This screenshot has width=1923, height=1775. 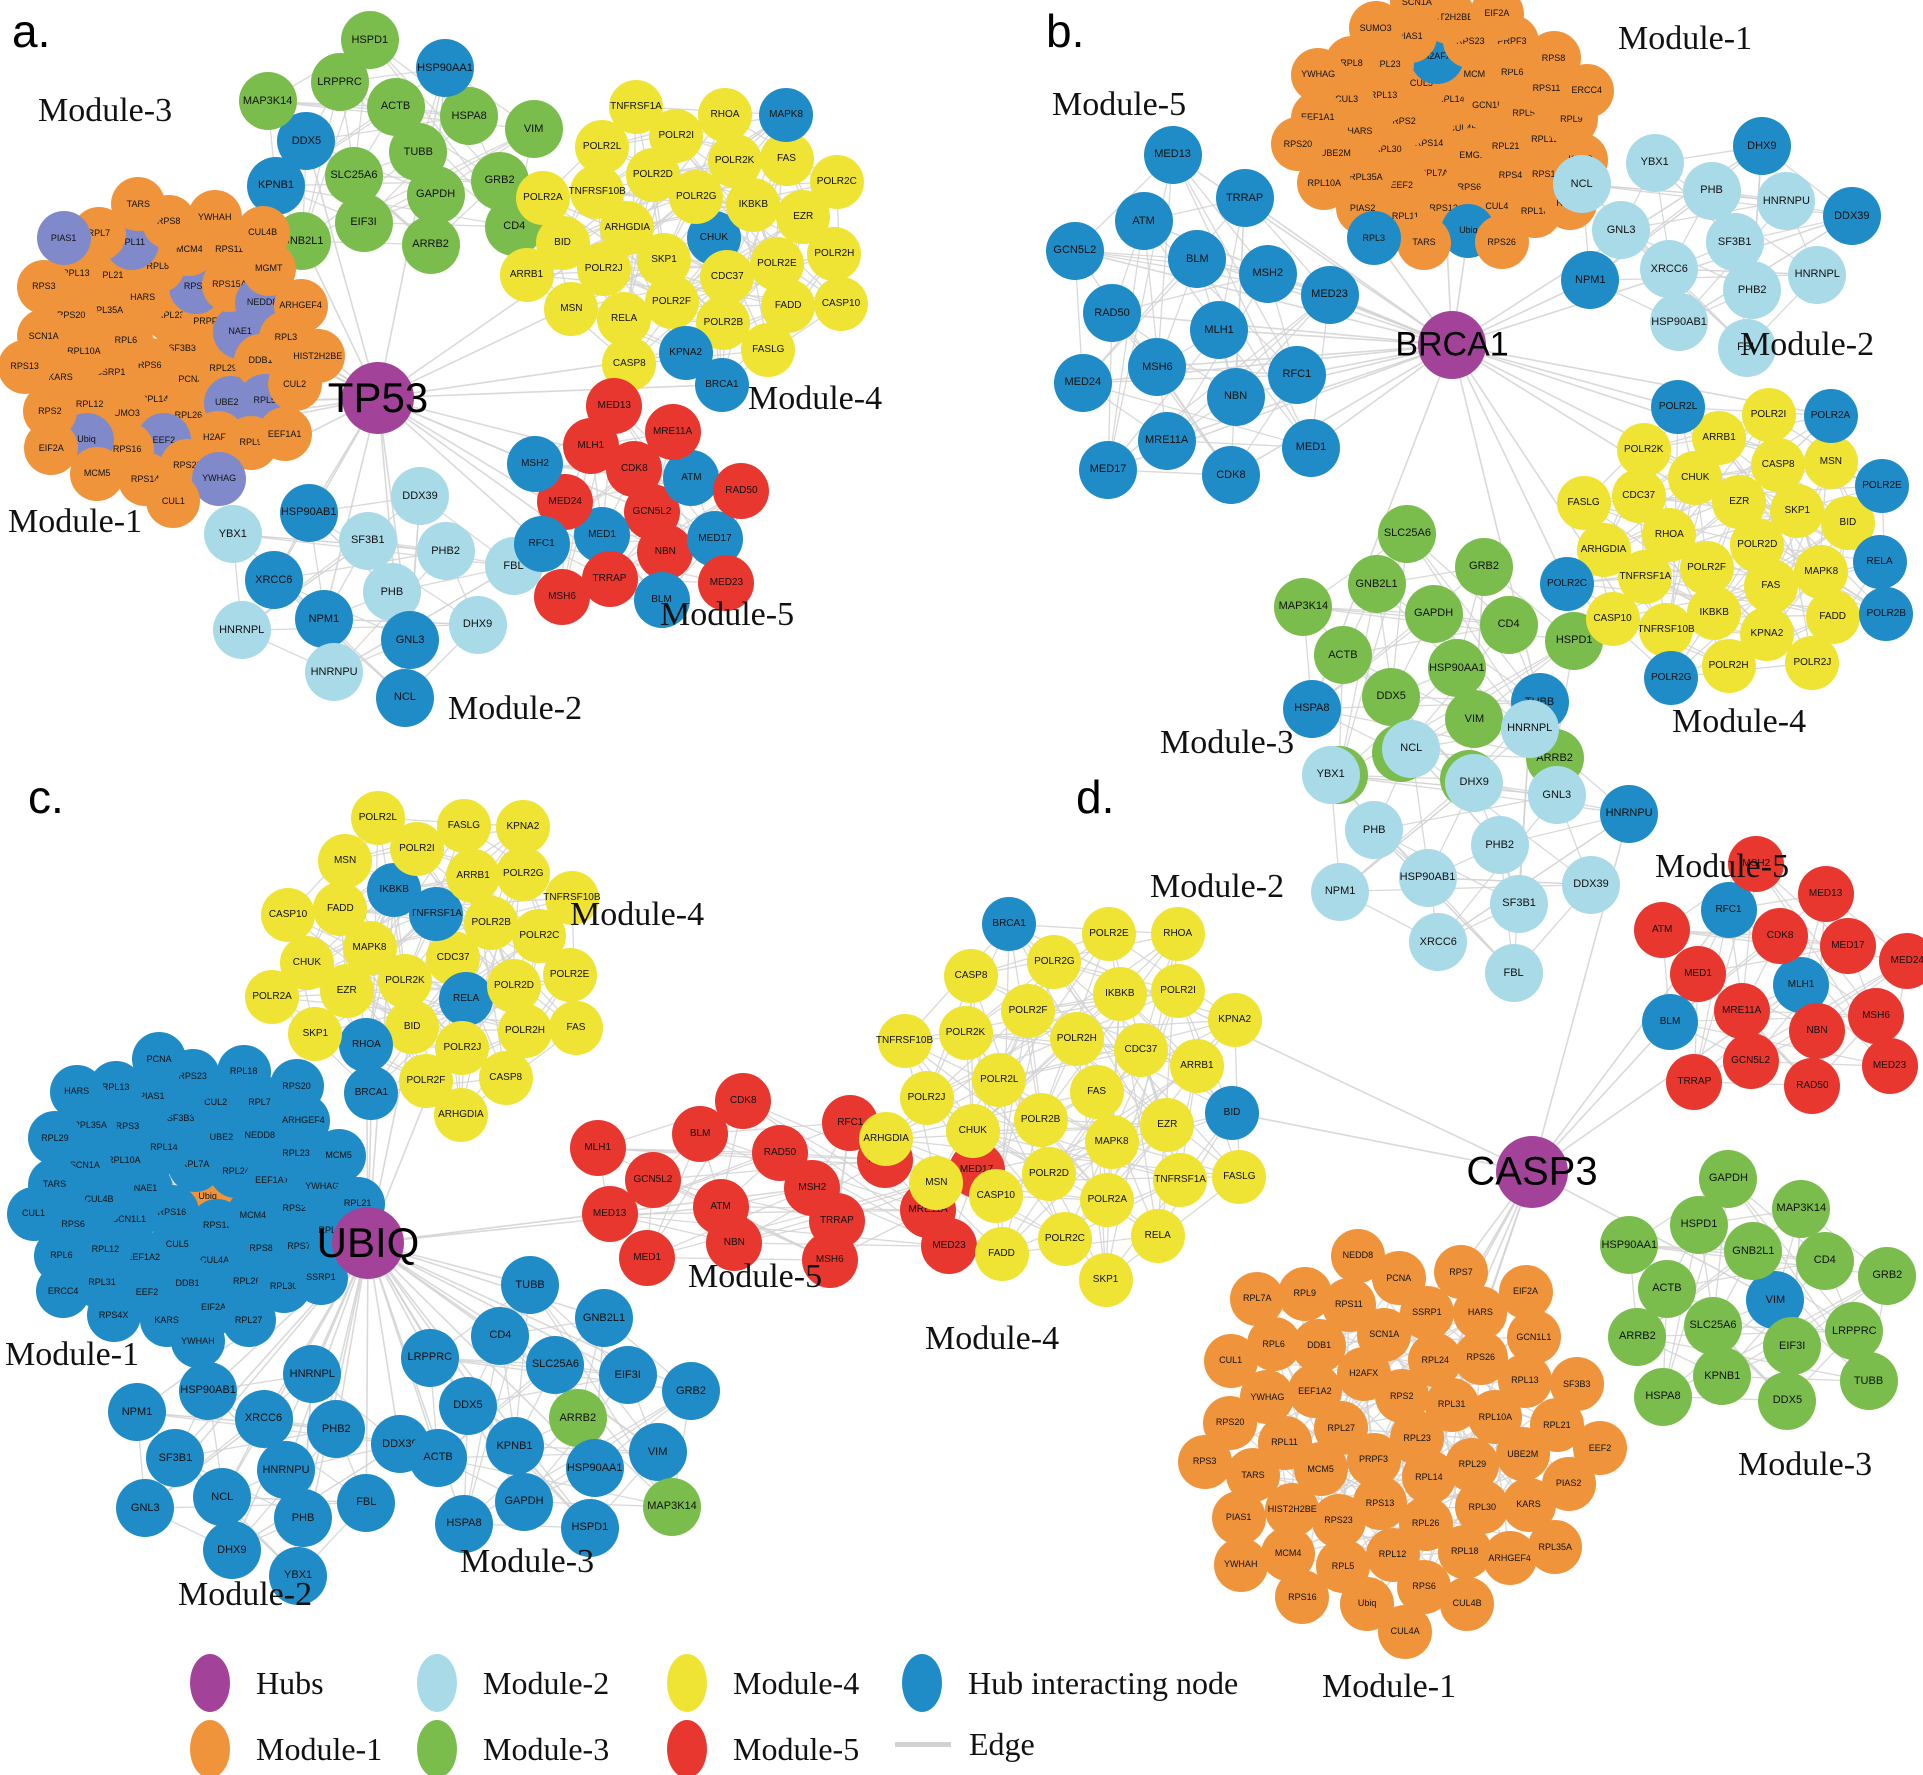 I want to click on legend-label: Hubs, so click(x=290, y=1682).